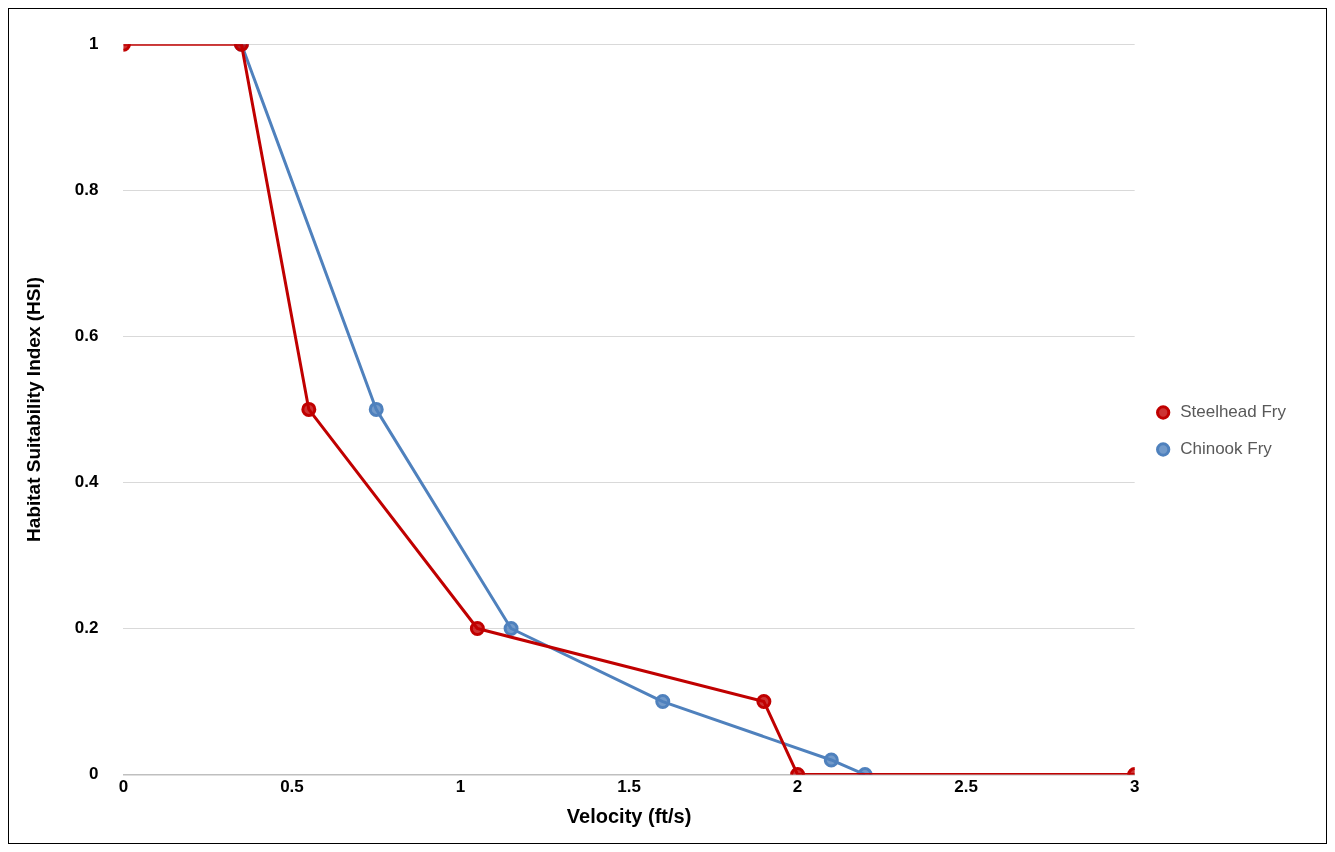 This screenshot has height=852, width=1335. Describe the element at coordinates (1233, 412) in the screenshot. I see `legend-label: Steelhead Fry` at that location.